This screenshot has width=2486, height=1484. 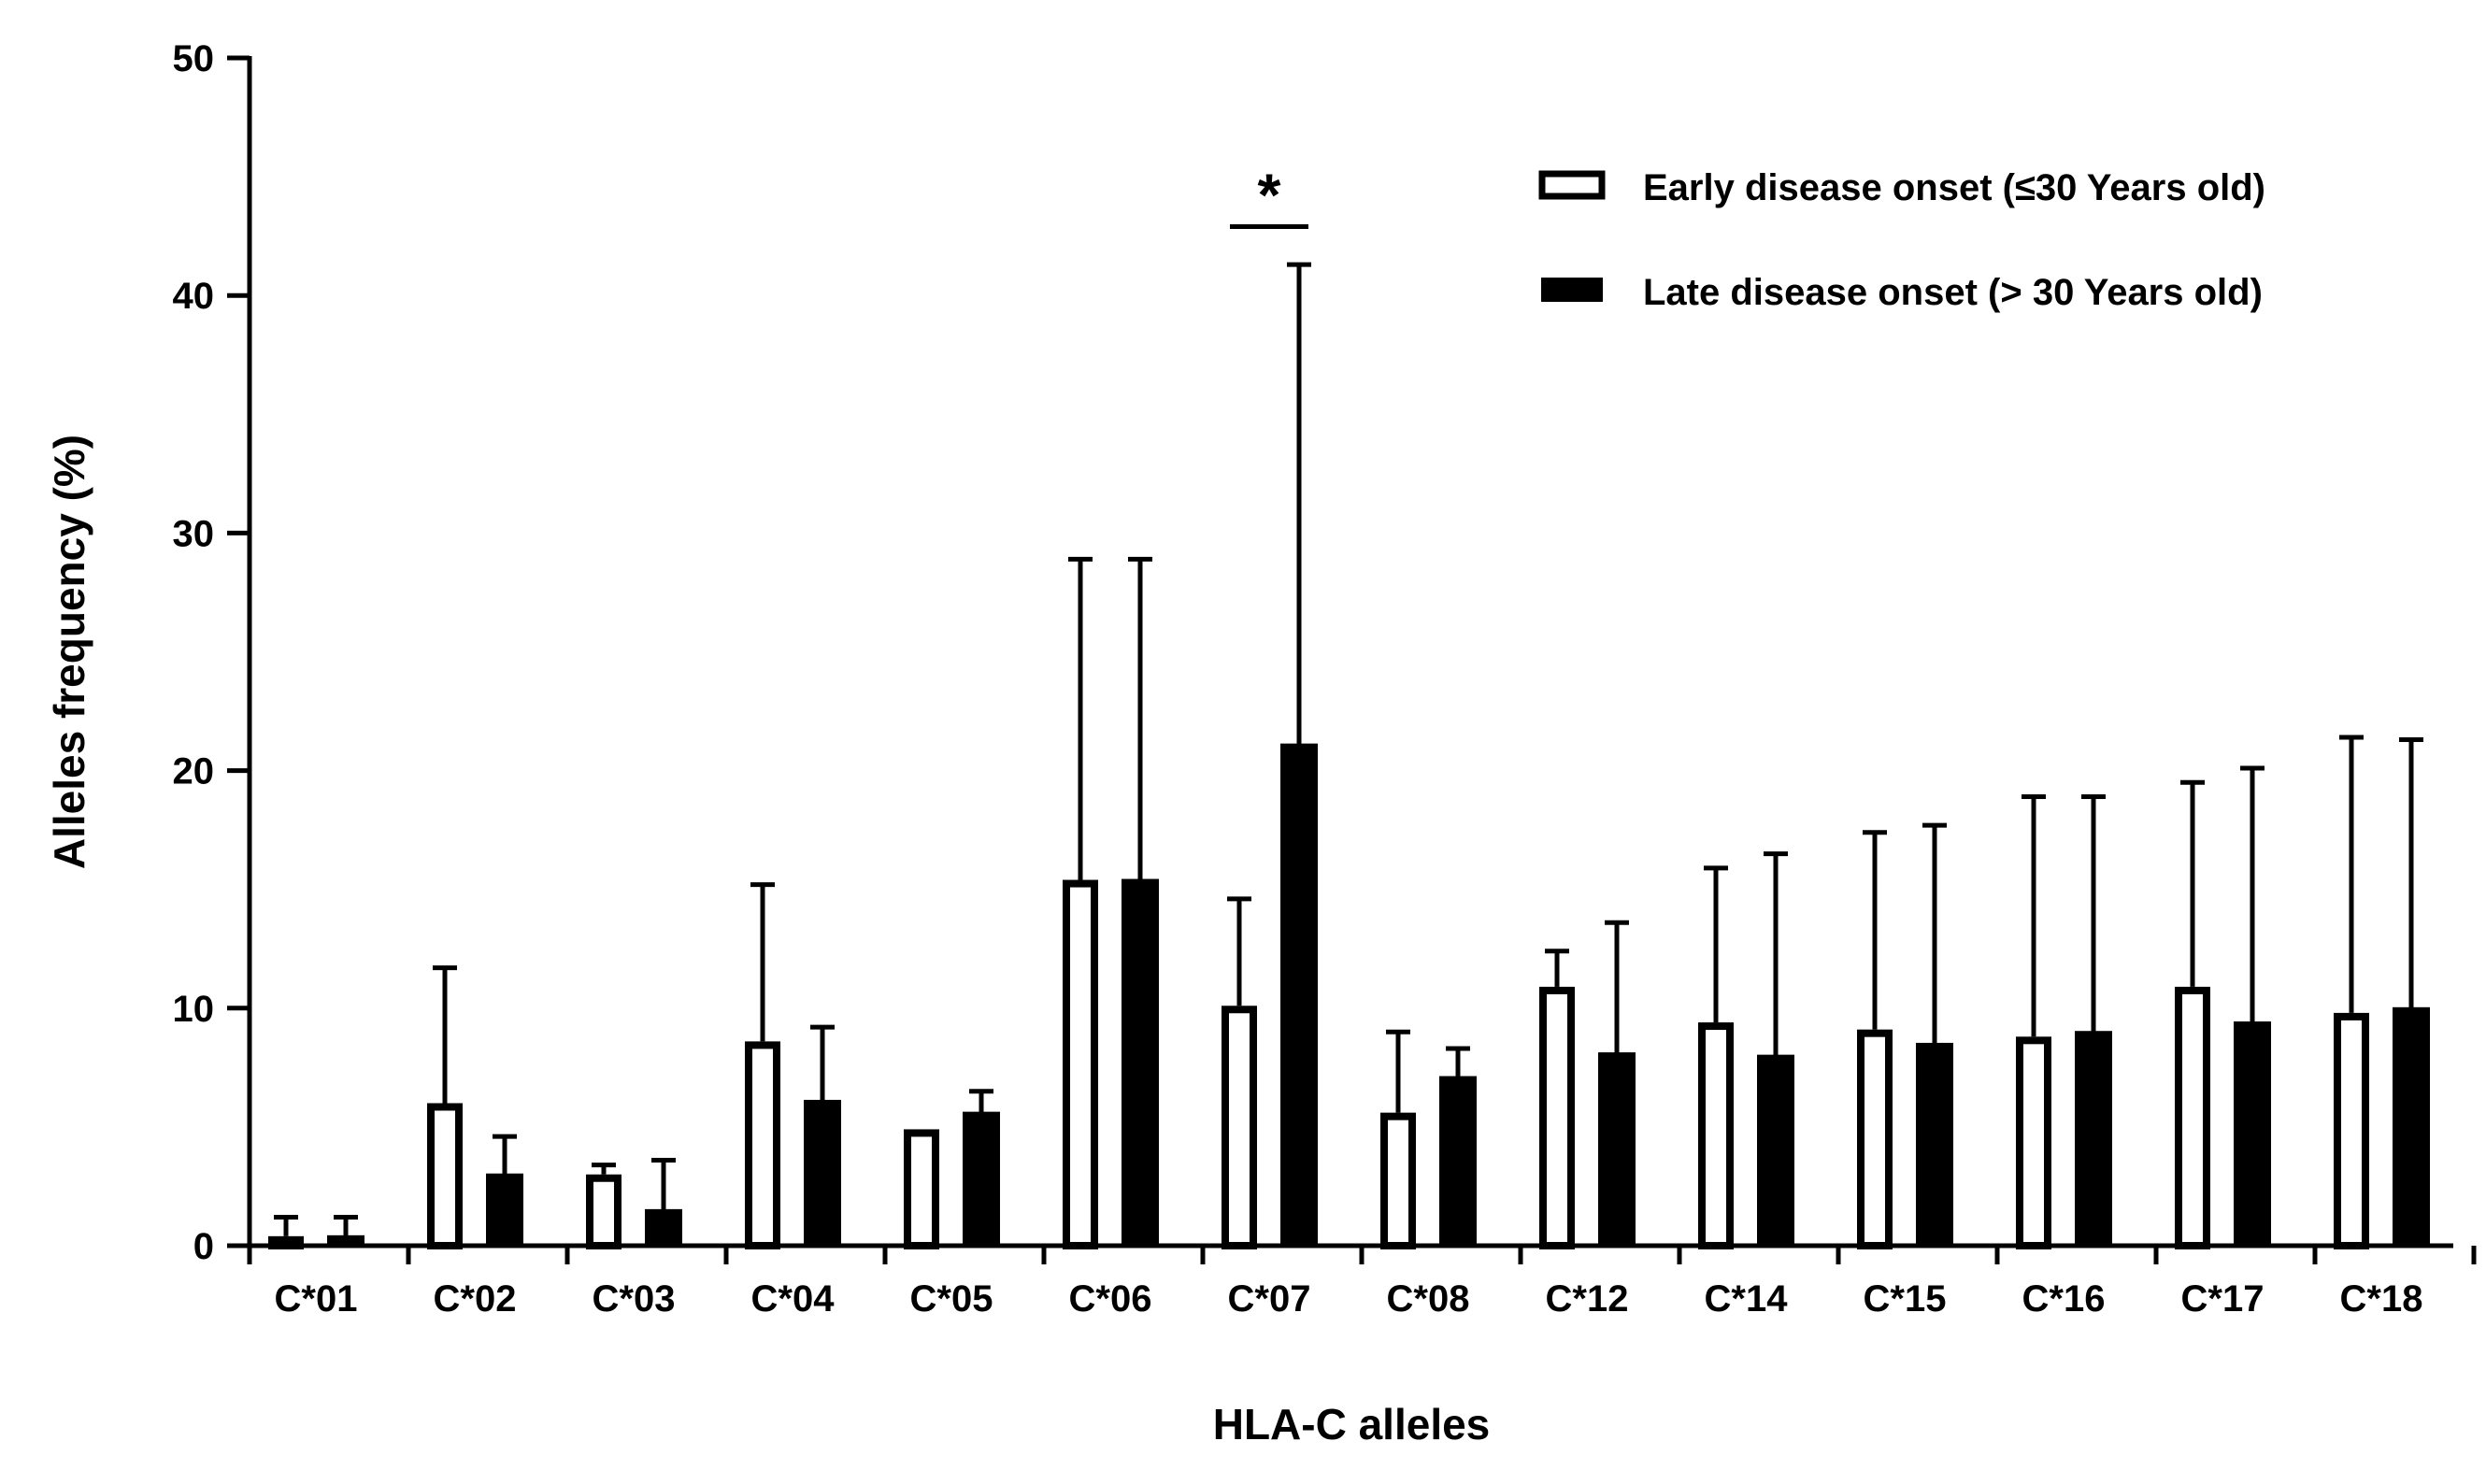 I want to click on y-tick-label: 40, so click(x=194, y=296).